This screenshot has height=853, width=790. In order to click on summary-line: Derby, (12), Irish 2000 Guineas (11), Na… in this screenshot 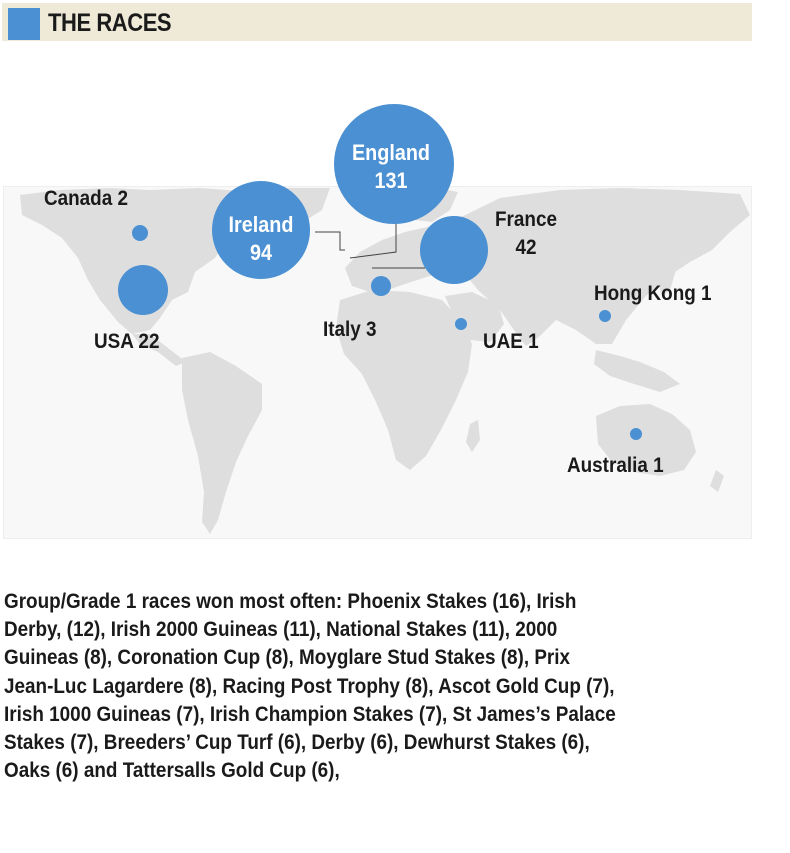, I will do `click(281, 630)`.